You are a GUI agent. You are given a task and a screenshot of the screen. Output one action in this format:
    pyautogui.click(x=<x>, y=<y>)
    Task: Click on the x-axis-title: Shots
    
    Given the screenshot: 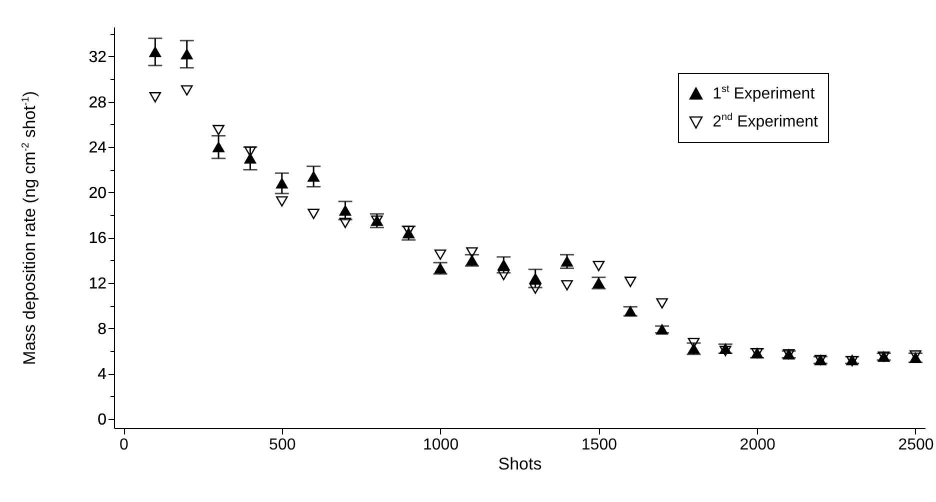 What is the action you would take?
    pyautogui.click(x=520, y=464)
    